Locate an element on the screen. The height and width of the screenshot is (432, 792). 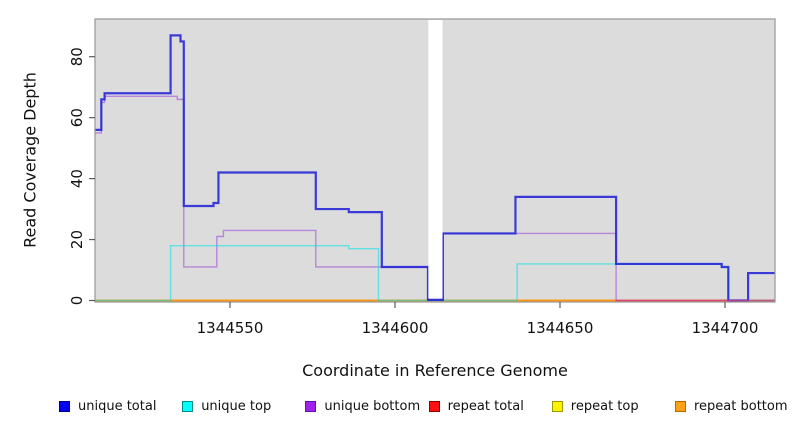
legend-label: unique top is located at coordinates (236, 406).